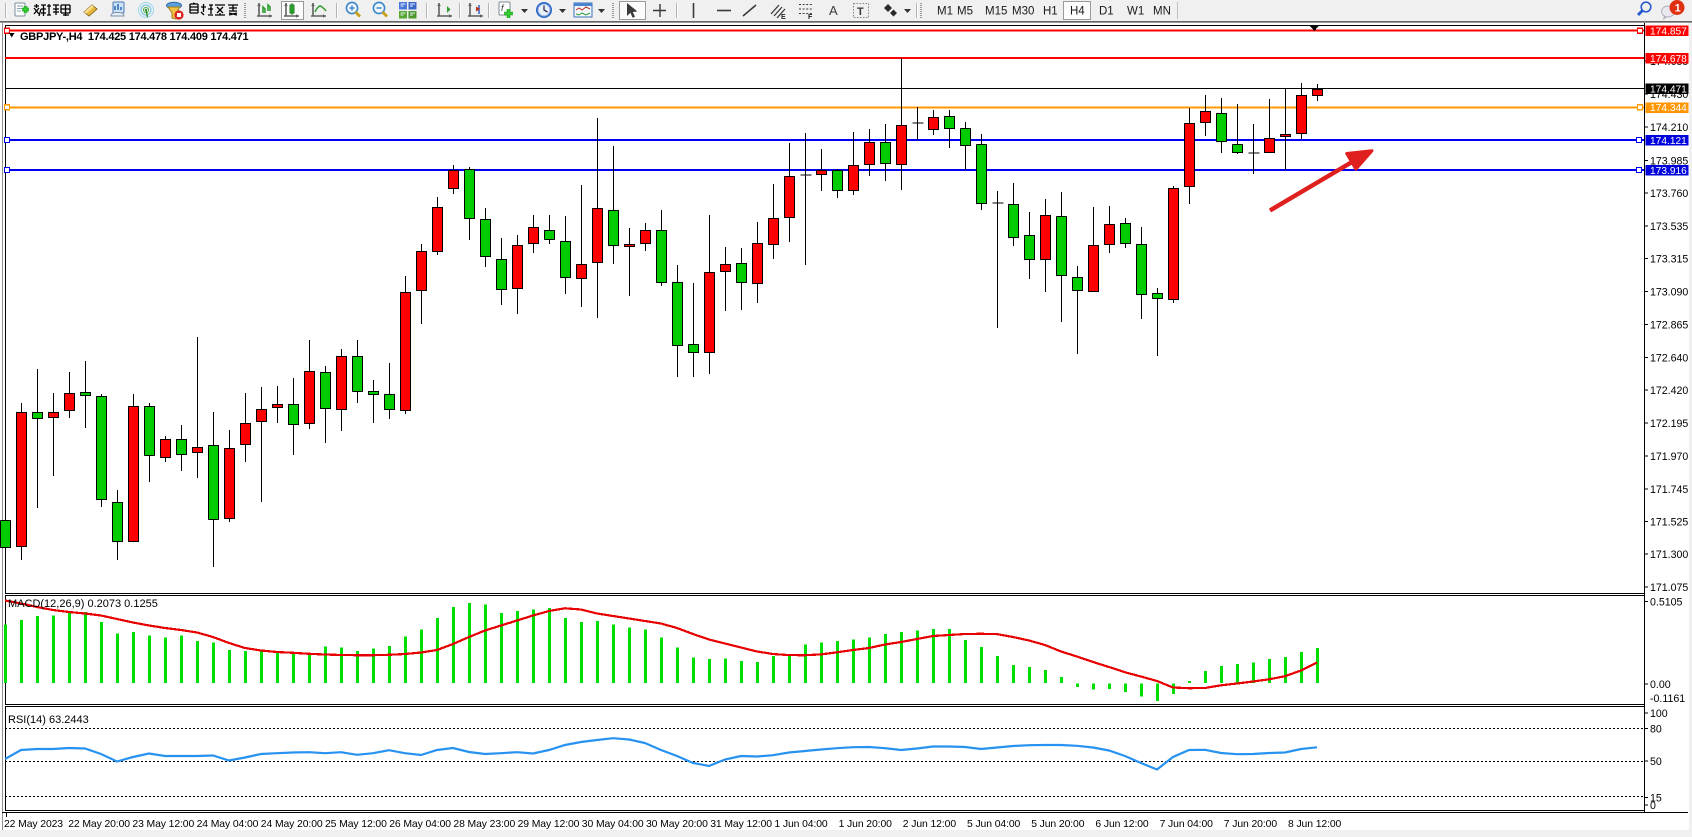  I want to click on svg-text: 28 May 23:00, so click(484, 824).